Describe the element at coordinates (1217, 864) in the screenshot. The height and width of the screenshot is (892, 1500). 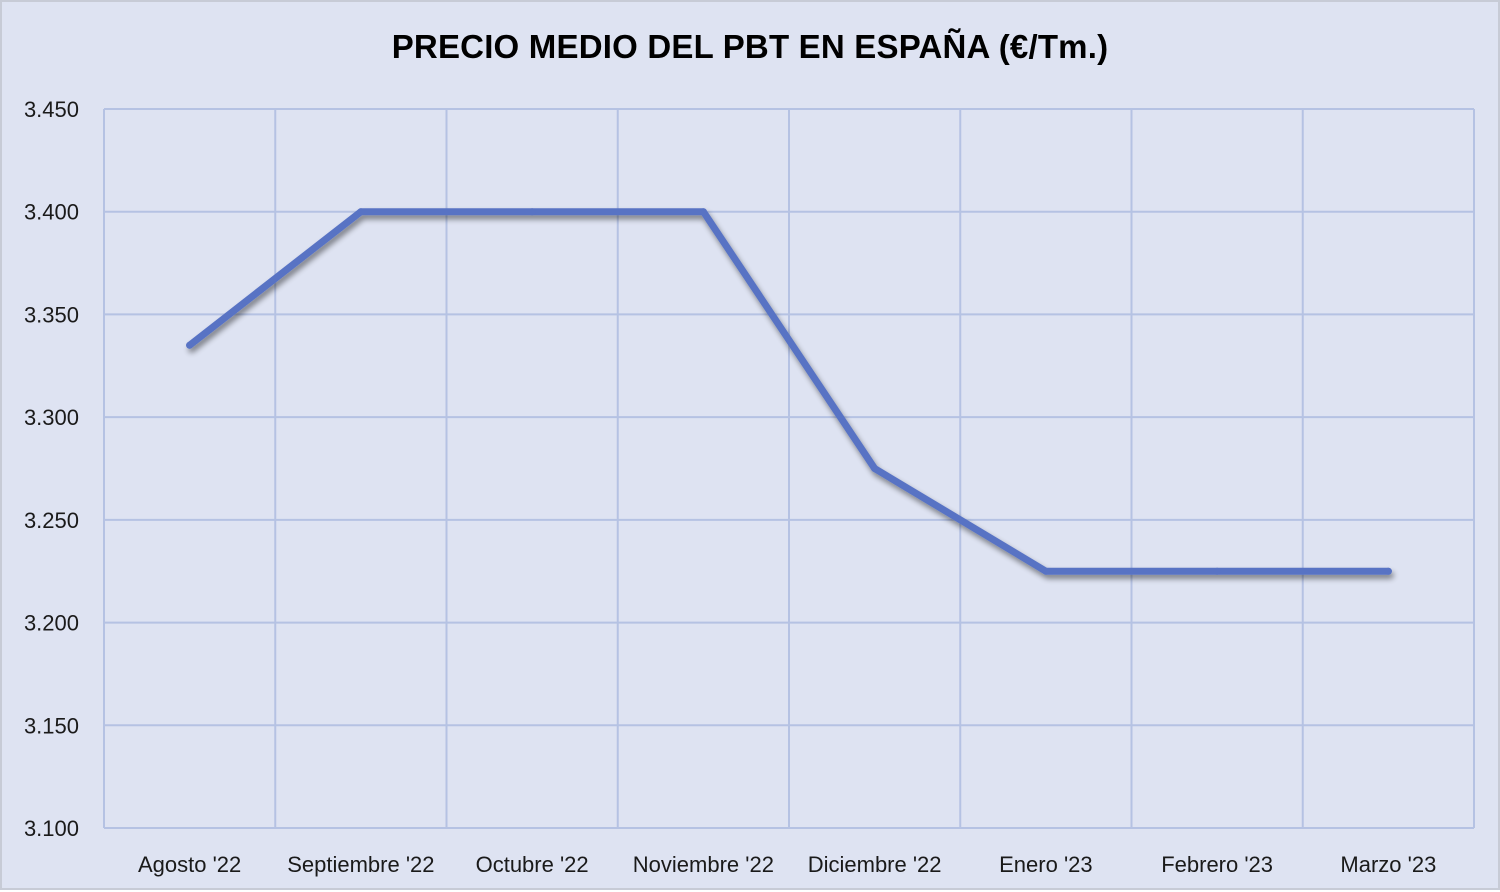
I see `x-tick-label: Febrero '23` at that location.